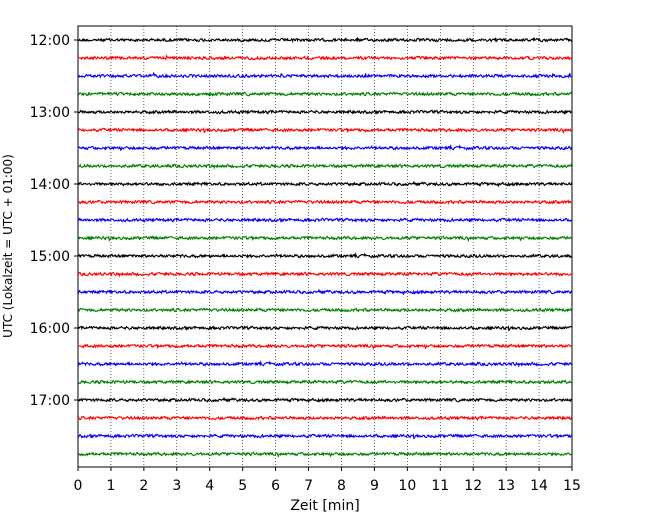 This screenshot has width=650, height=520. I want to click on x-tick-label: 10, so click(407, 486).